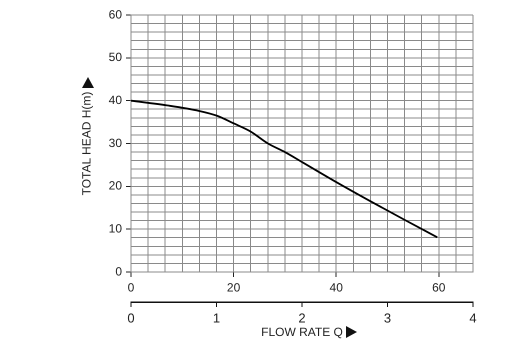 The width and height of the screenshot is (510, 350). I want to click on y-tick-label: 20, so click(115, 185).